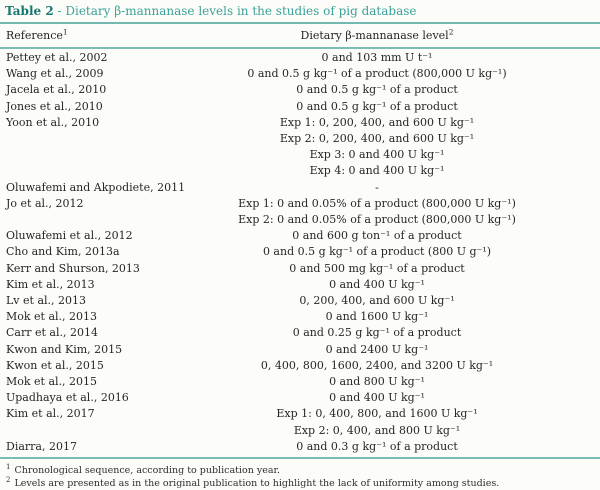  Describe the element at coordinates (29, 11) in the screenshot. I see `table-number: Table 2` at that location.